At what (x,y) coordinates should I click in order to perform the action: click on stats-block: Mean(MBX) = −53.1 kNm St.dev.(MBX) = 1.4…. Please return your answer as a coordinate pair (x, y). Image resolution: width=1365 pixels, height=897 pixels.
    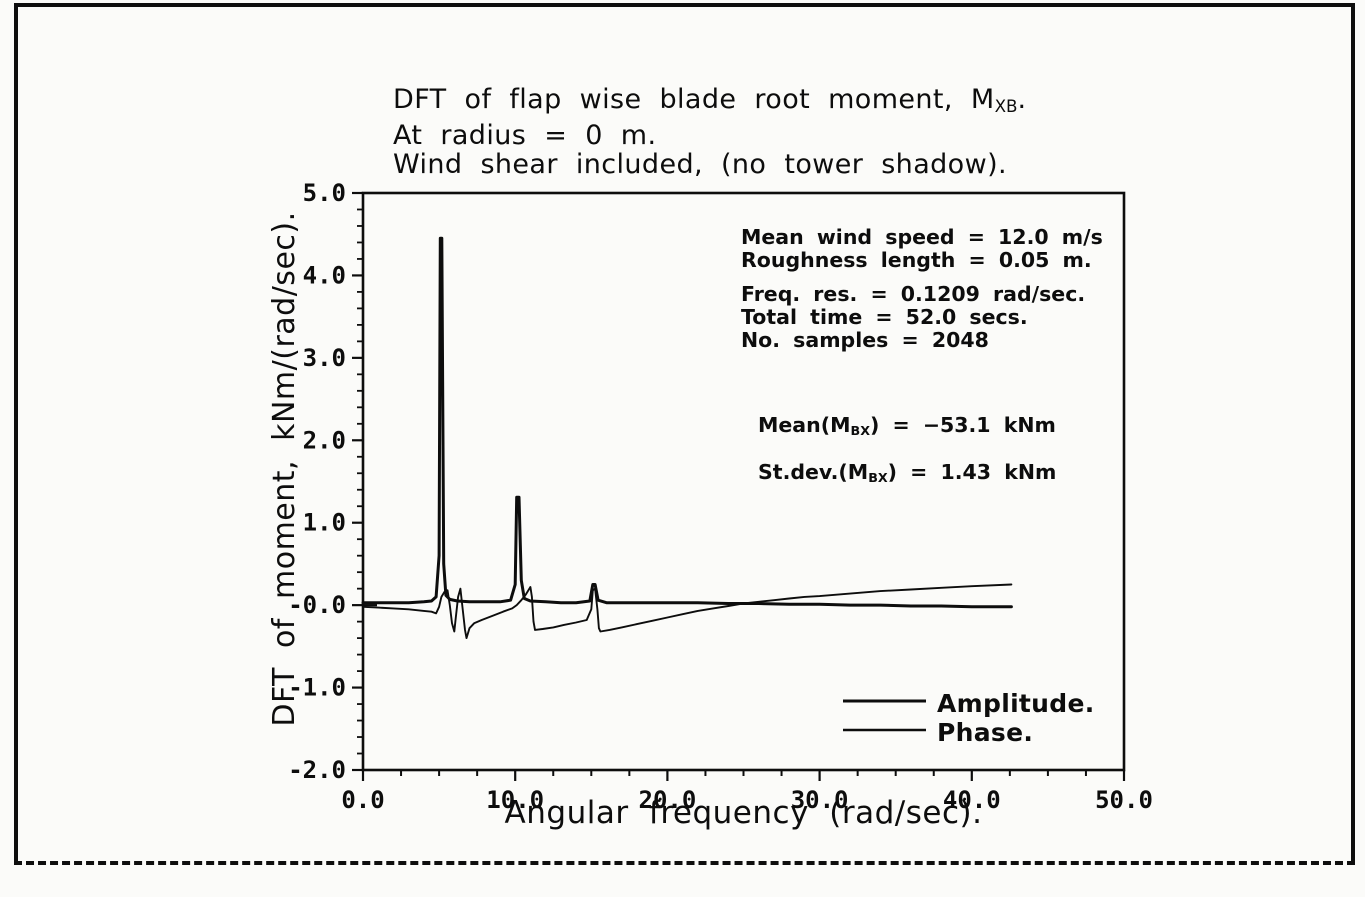
    Looking at the image, I should click on (907, 449).